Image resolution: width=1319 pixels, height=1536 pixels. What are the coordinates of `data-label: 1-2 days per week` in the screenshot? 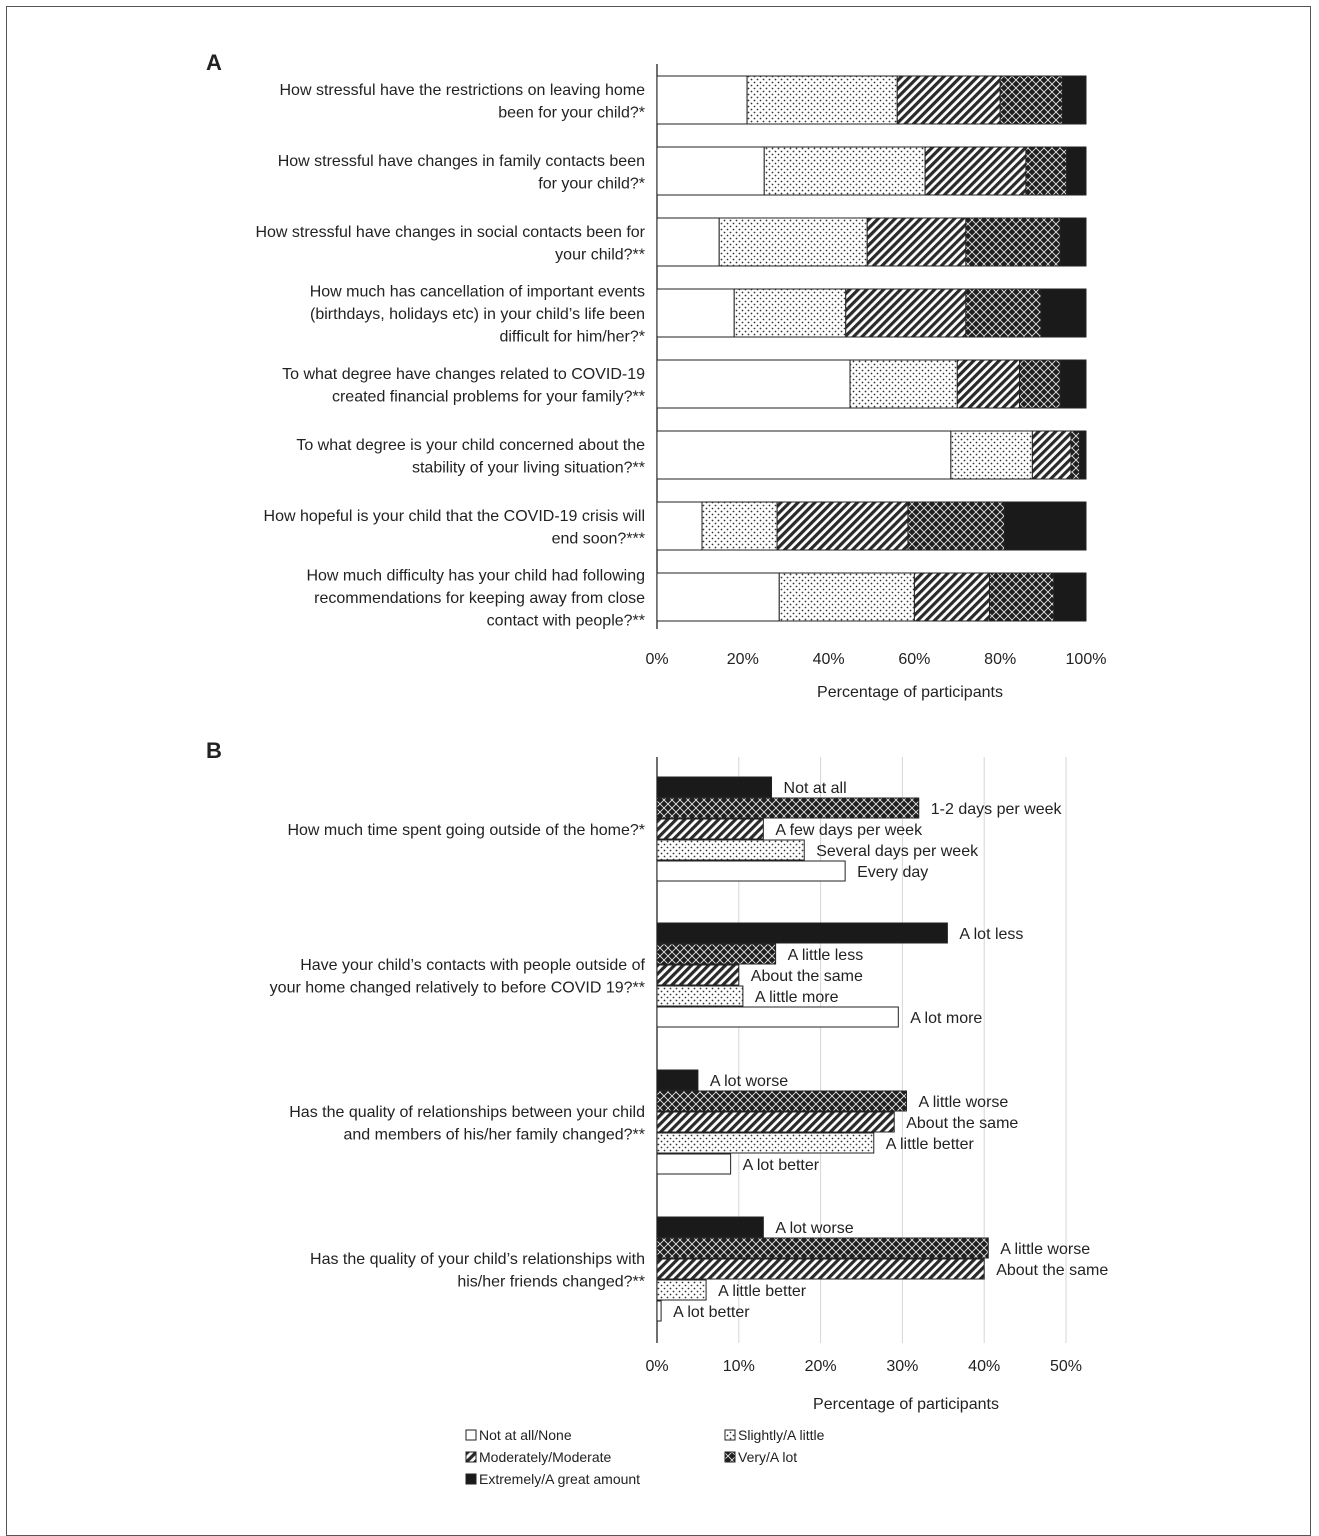 It's located at (997, 809).